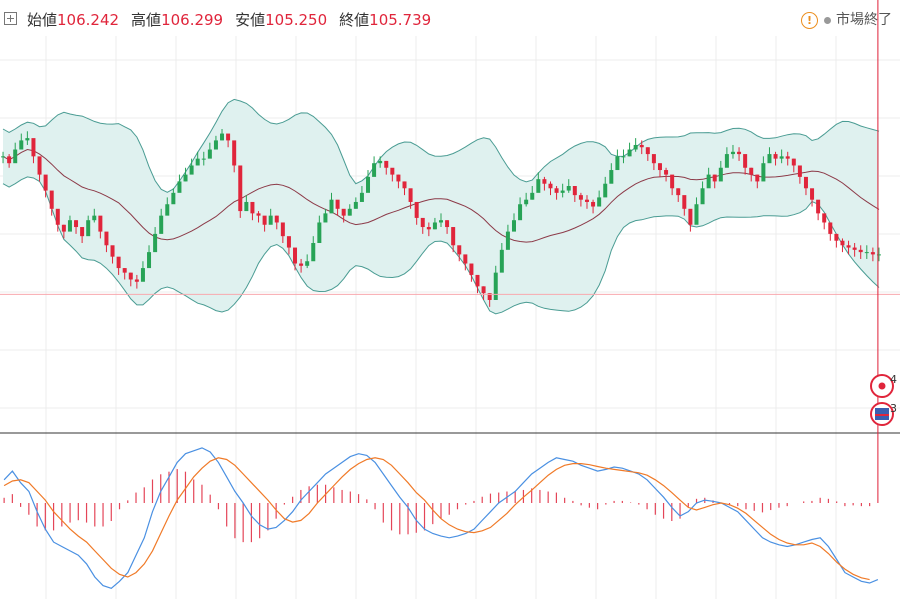  What do you see at coordinates (88, 20) in the screenshot?
I see `open-value: 106.242` at bounding box center [88, 20].